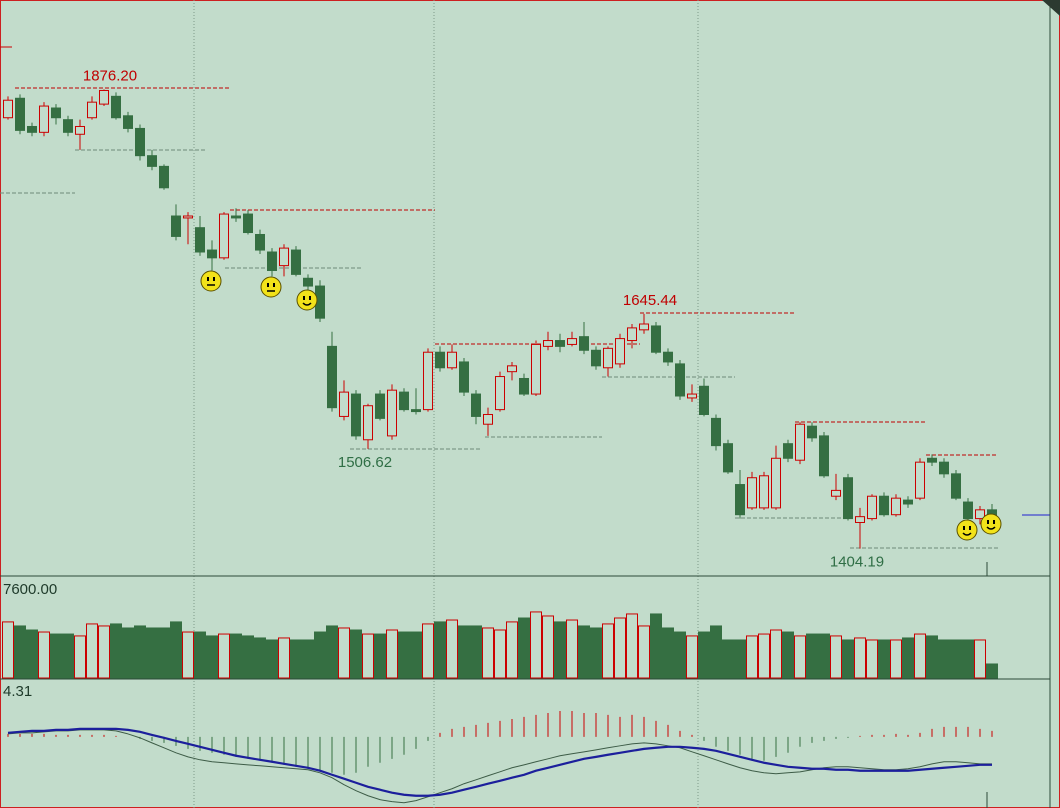 This screenshot has height=808, width=1060. I want to click on corner, so click(1051, 8).